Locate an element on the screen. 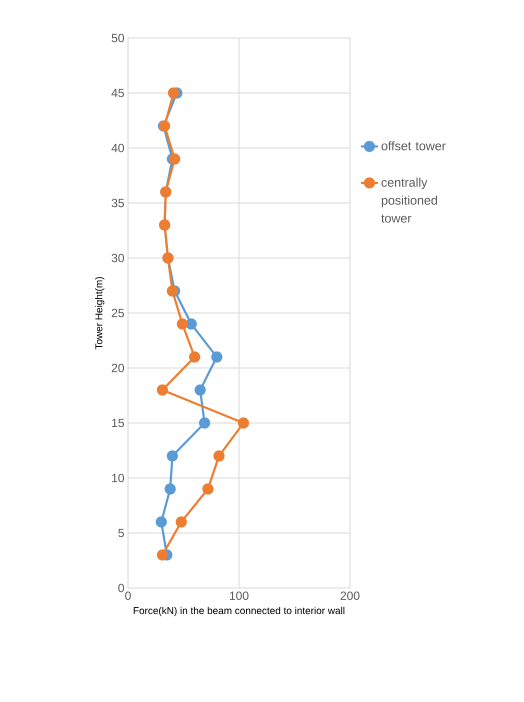 Image resolution: width=524 pixels, height=702 pixels. y-tick-label: 40 is located at coordinates (117, 148).